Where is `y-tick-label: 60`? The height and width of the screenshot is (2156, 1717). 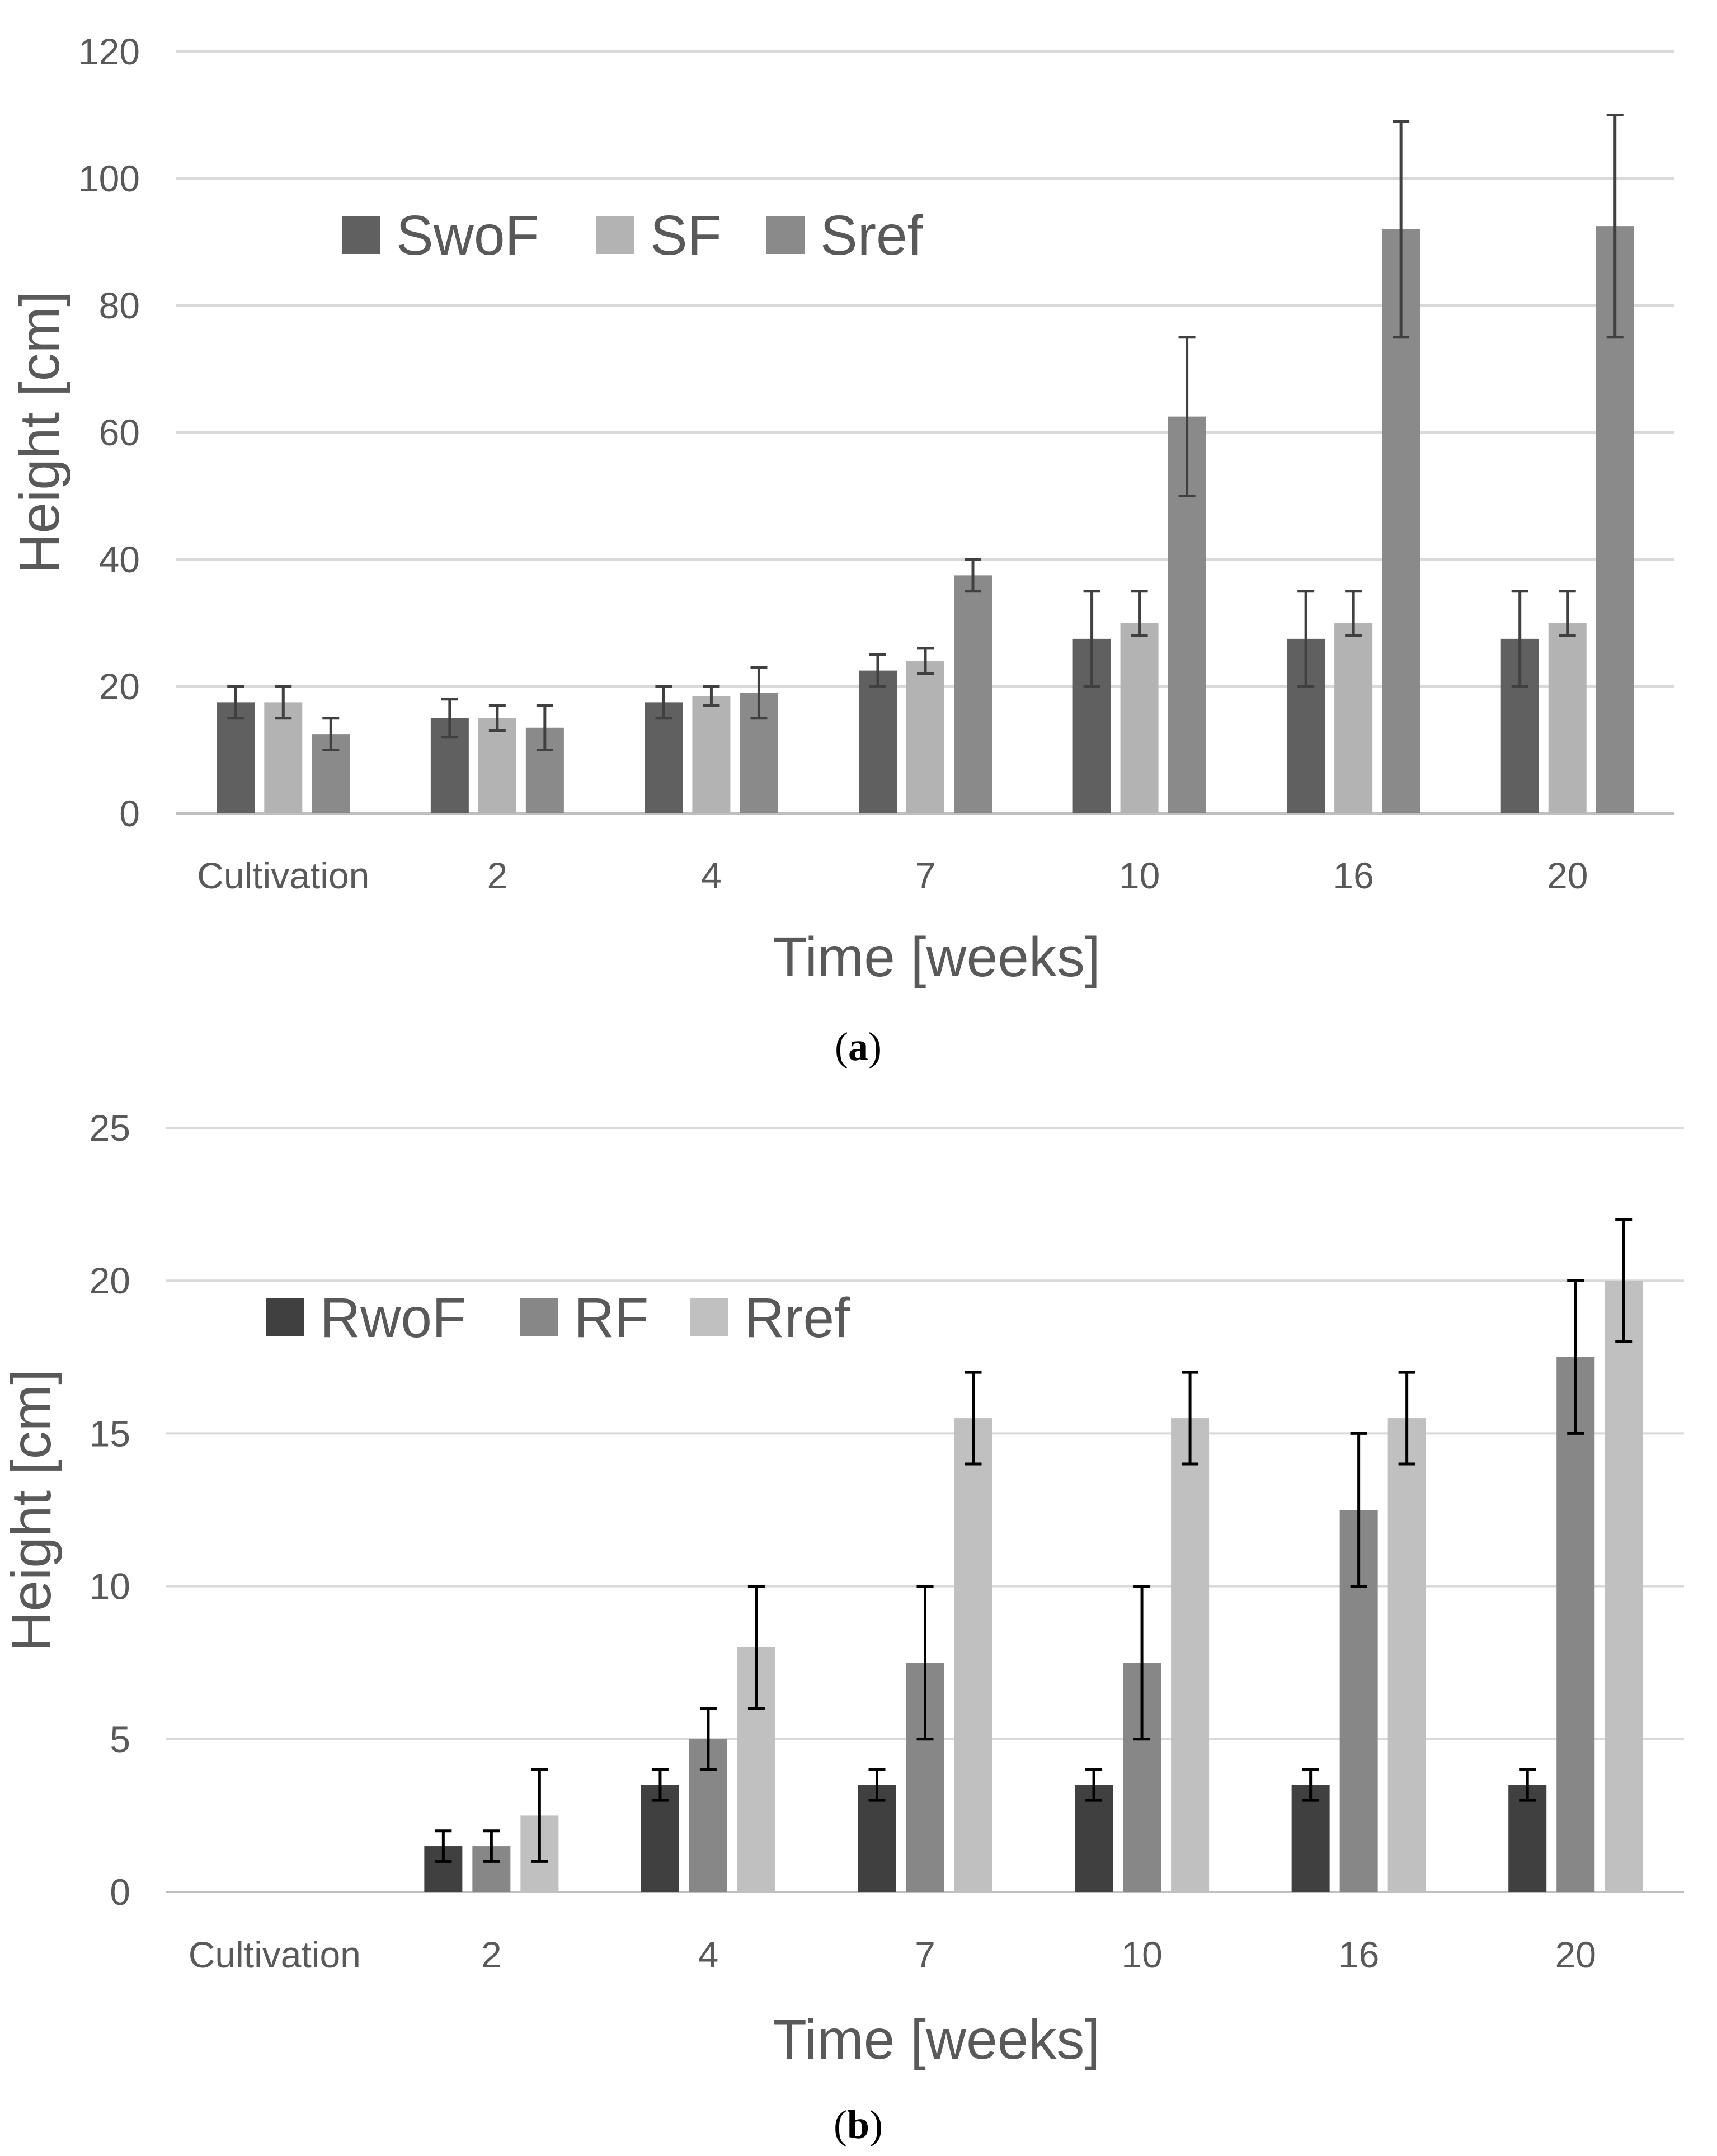
y-tick-label: 60 is located at coordinates (119, 432).